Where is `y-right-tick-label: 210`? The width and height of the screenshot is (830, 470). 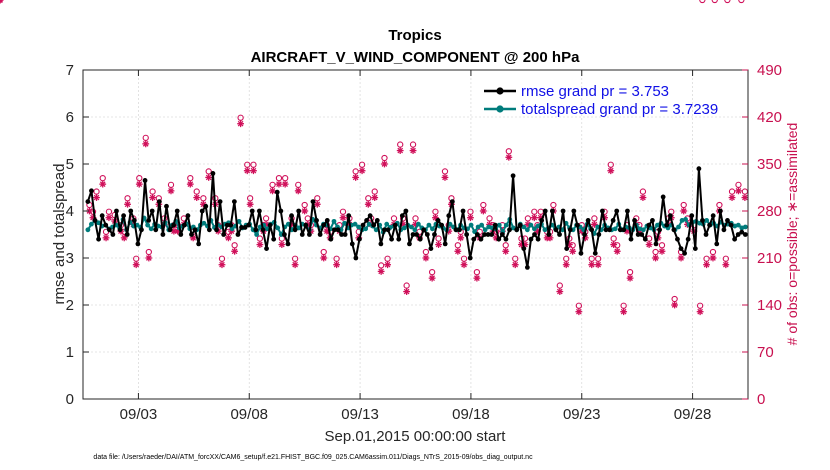
y-right-tick-label: 210 is located at coordinates (769, 258).